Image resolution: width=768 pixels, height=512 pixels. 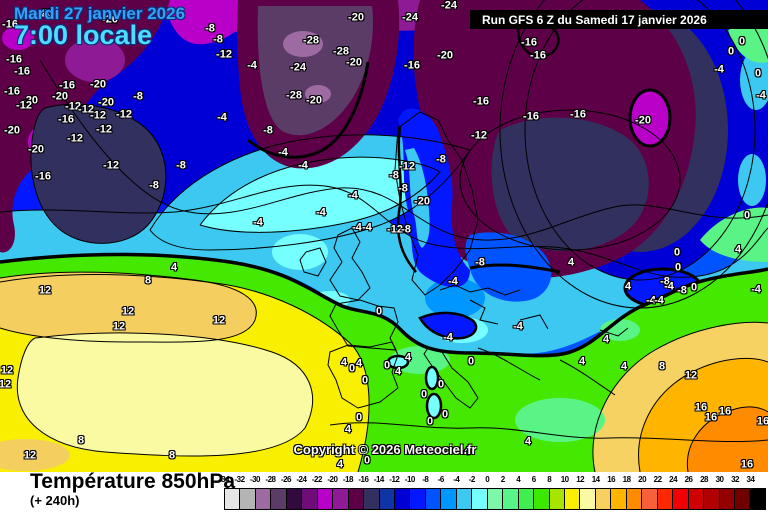 I want to click on date-line-2: 7:00 locale, so click(x=83, y=35).